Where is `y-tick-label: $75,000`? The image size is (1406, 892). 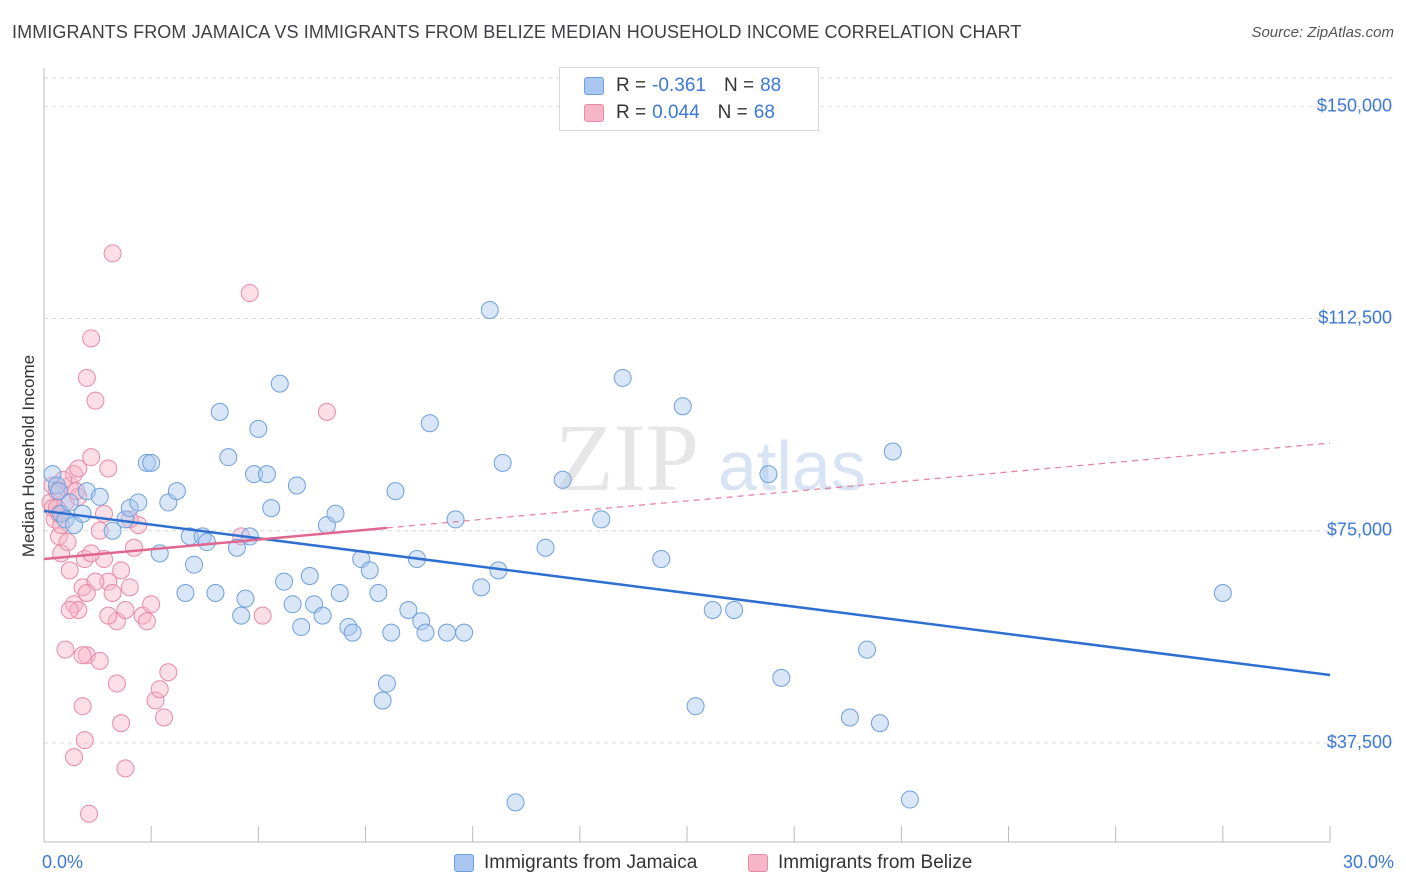
y-tick-label: $75,000 is located at coordinates (1359, 530).